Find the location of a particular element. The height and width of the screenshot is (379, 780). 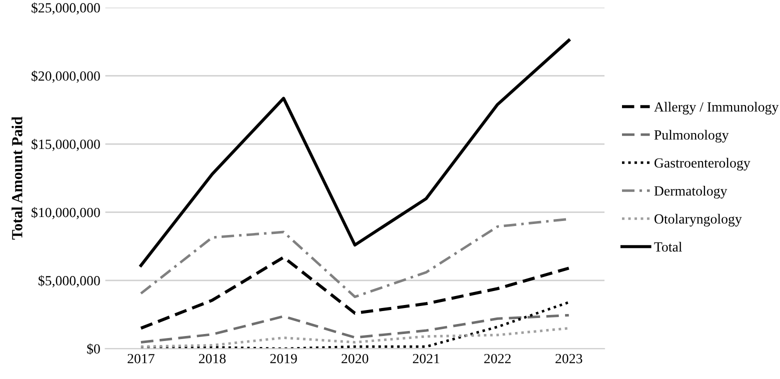

y-tick-label: $25,000,000 is located at coordinates (66, 8).